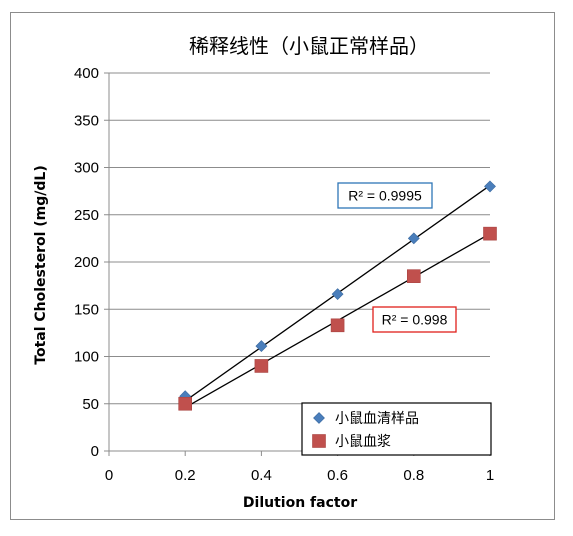 This screenshot has height=536, width=573. I want to click on x-tick-label: 0.6, so click(337, 475).